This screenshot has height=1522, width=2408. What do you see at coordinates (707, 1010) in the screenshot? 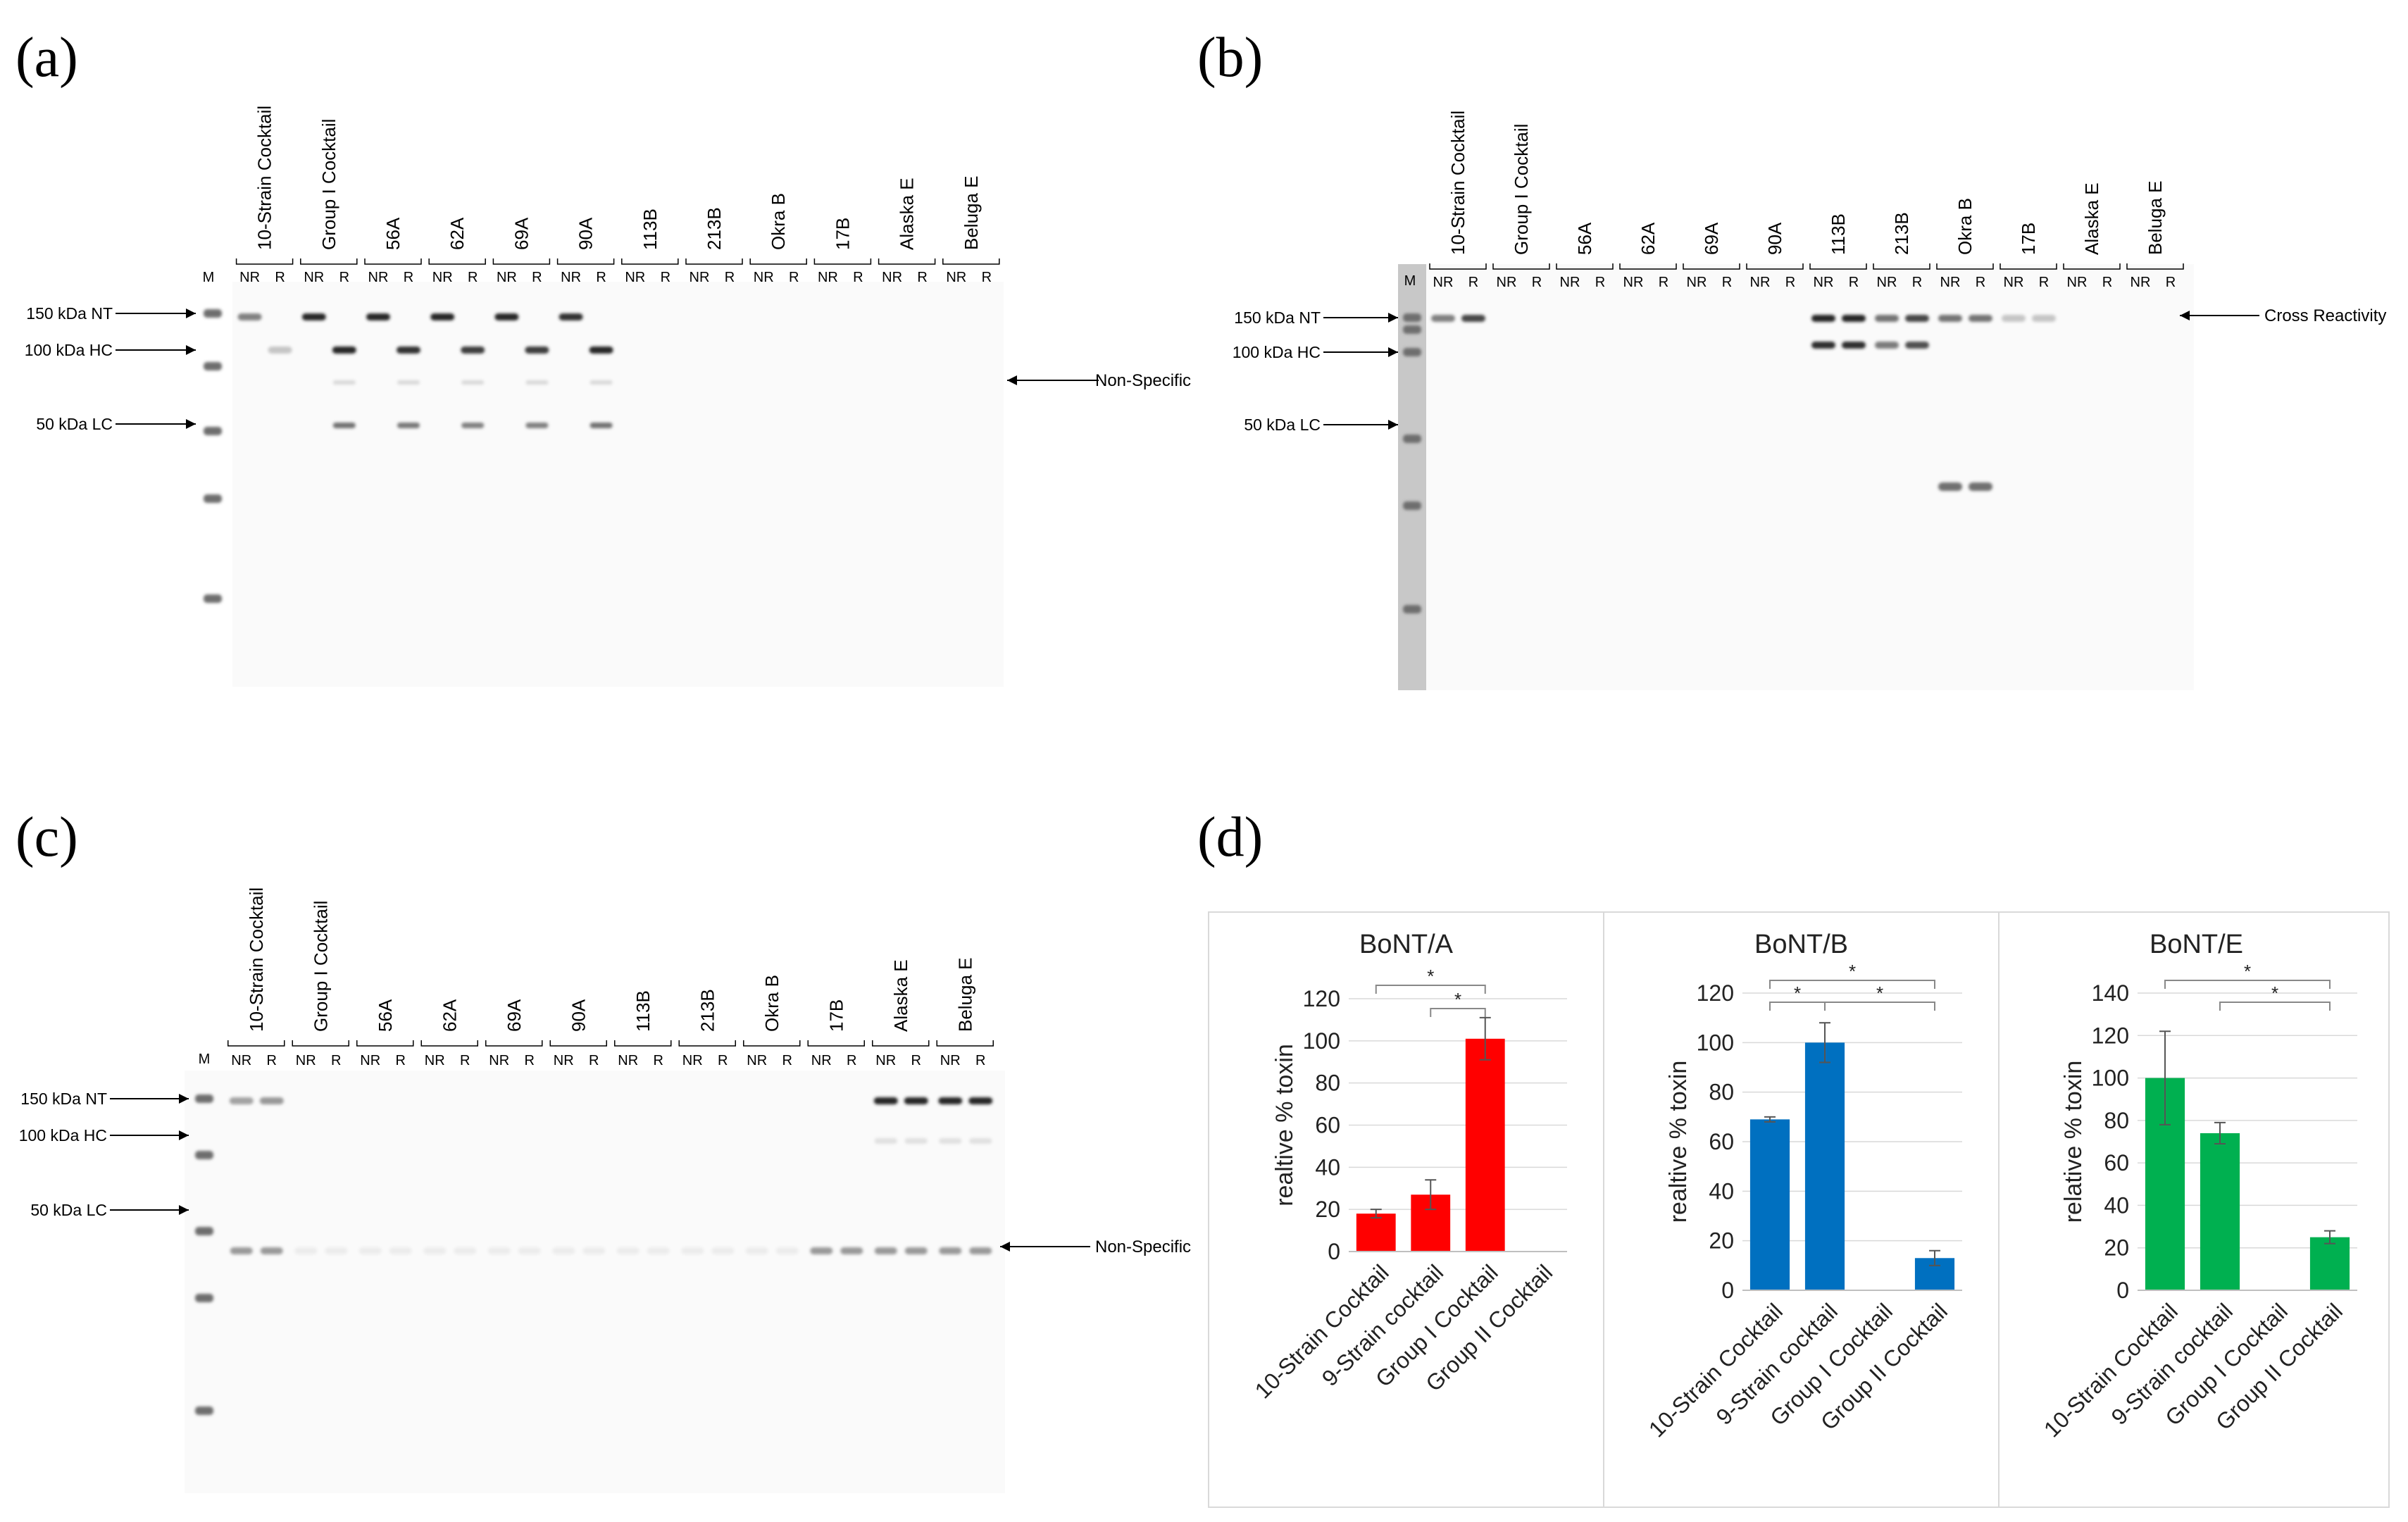
I see `lane-label-213b: 213B` at bounding box center [707, 1010].